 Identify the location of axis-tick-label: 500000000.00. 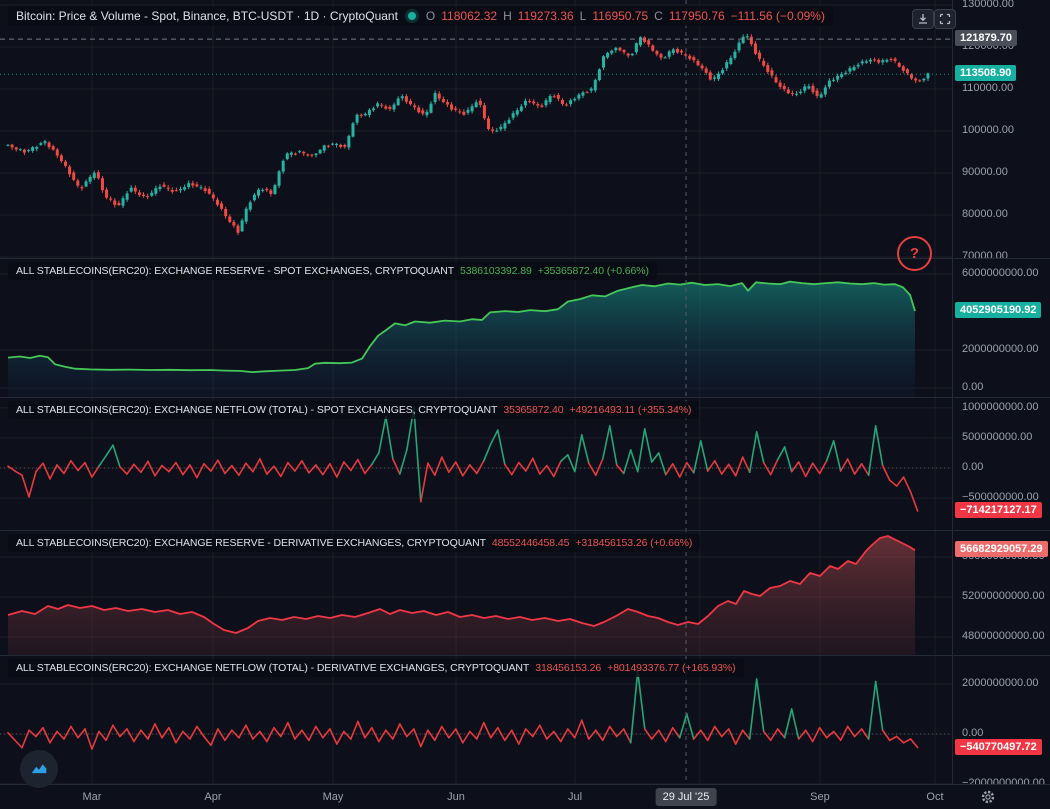
(997, 436).